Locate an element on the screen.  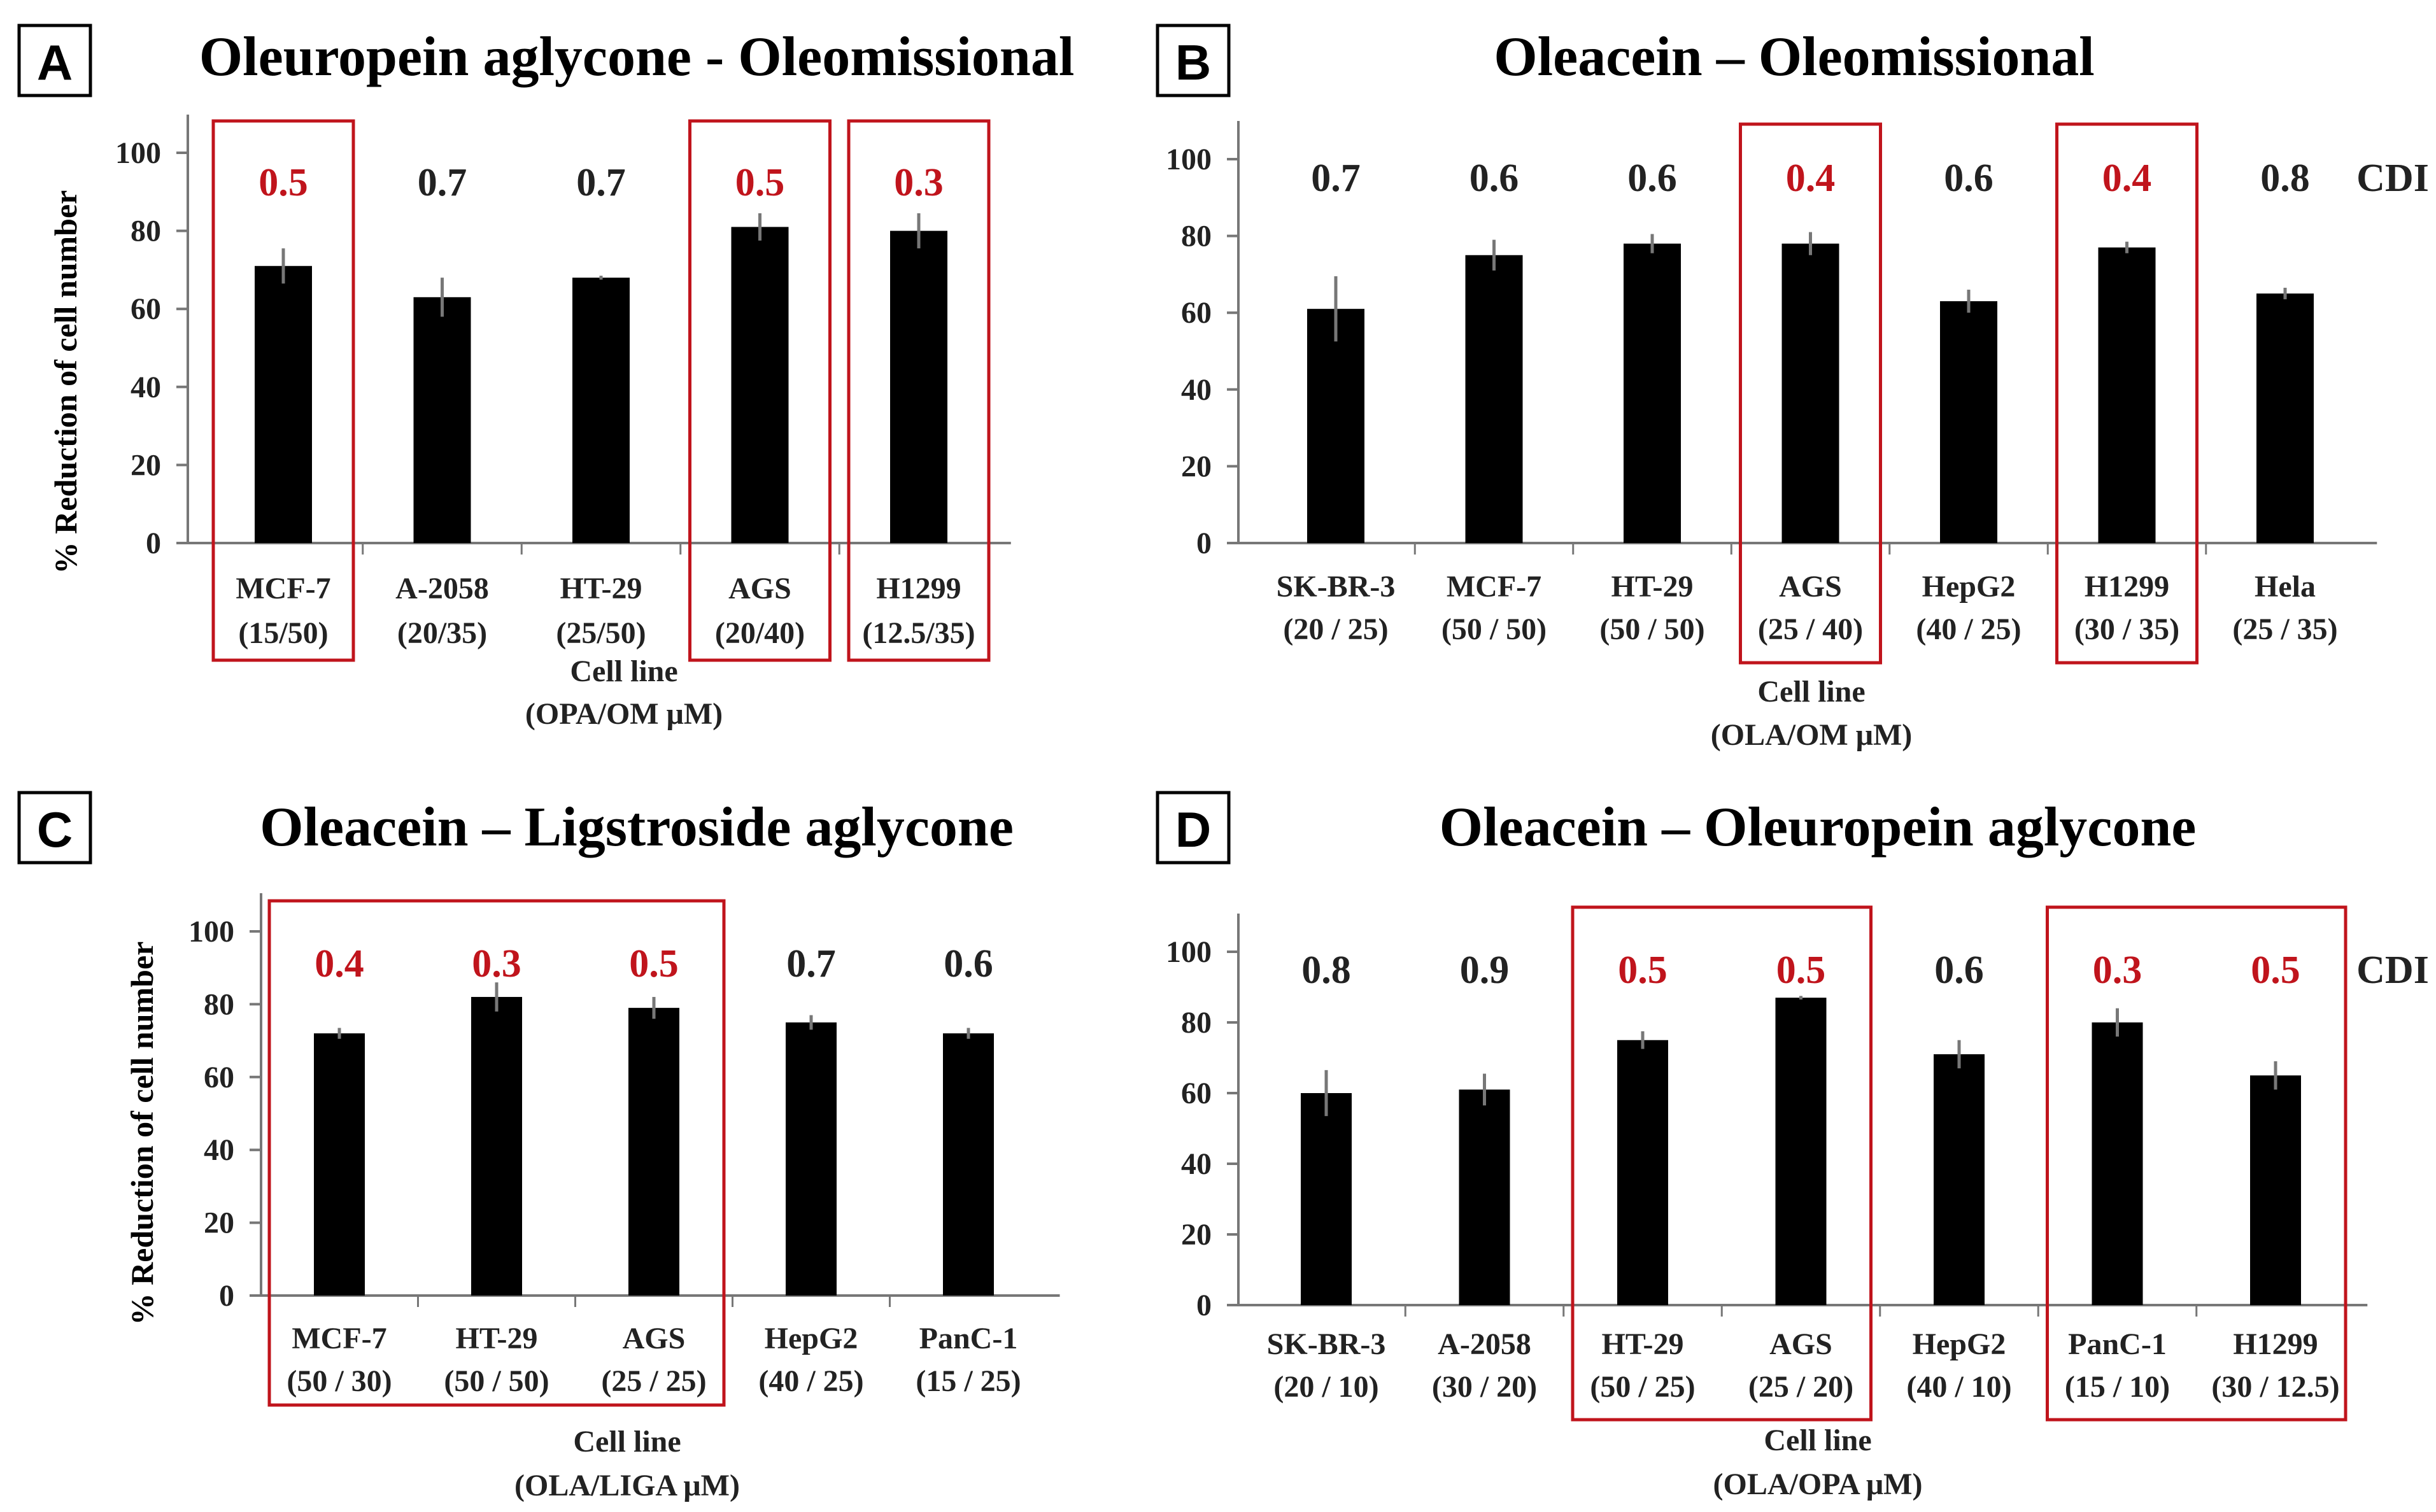
concentration-label: (15 / 10) is located at coordinates (2117, 1387).